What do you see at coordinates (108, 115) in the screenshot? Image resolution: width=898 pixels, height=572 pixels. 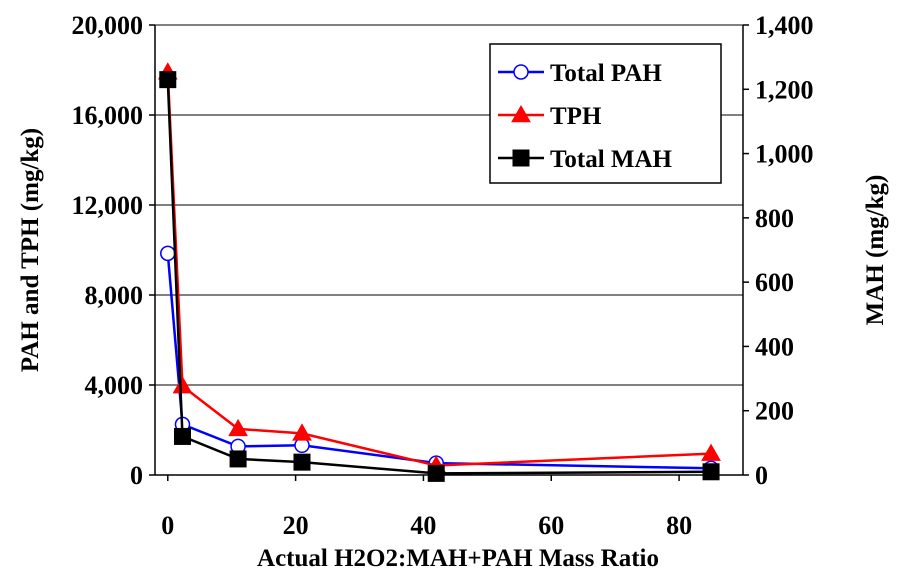 I see `y-tick-label: 16,000` at bounding box center [108, 115].